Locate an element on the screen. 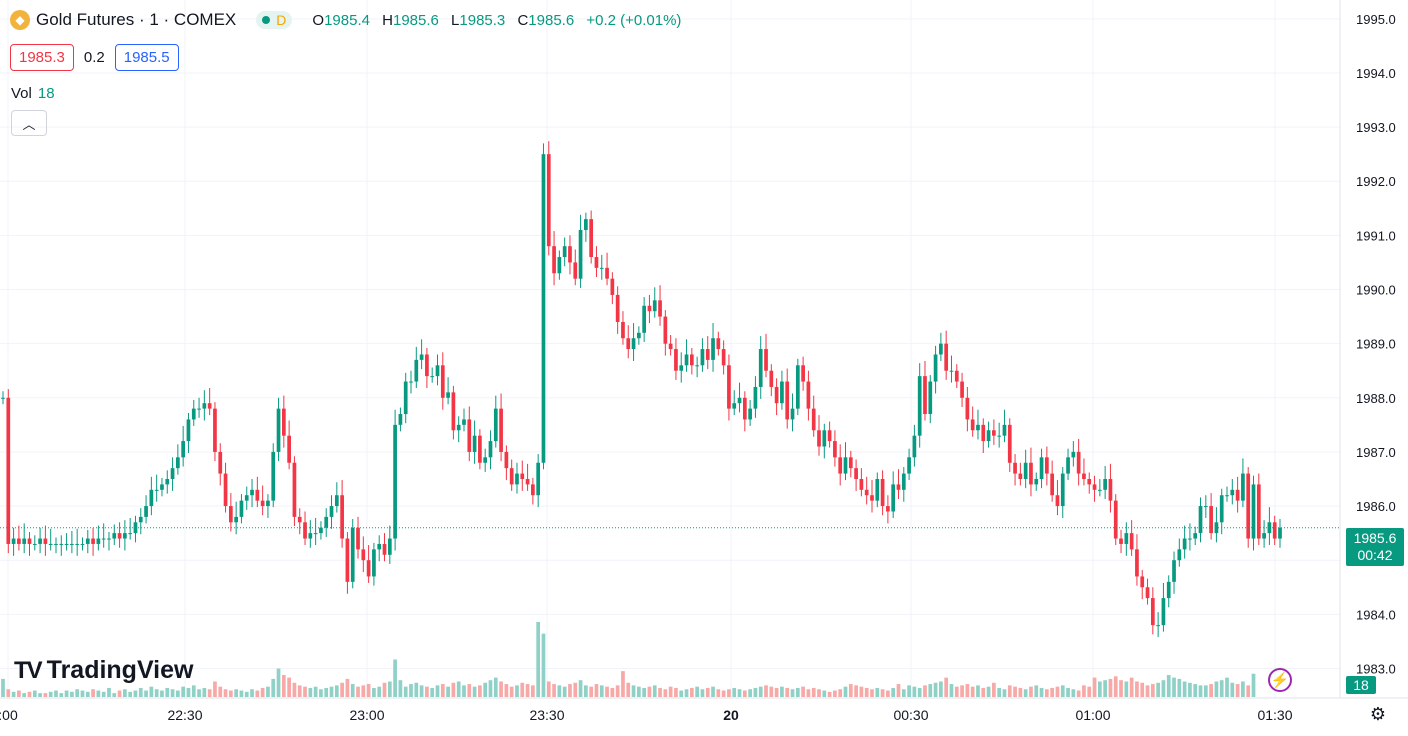 This screenshot has width=1408, height=736. tv-mark-icon: TV is located at coordinates (28, 670).